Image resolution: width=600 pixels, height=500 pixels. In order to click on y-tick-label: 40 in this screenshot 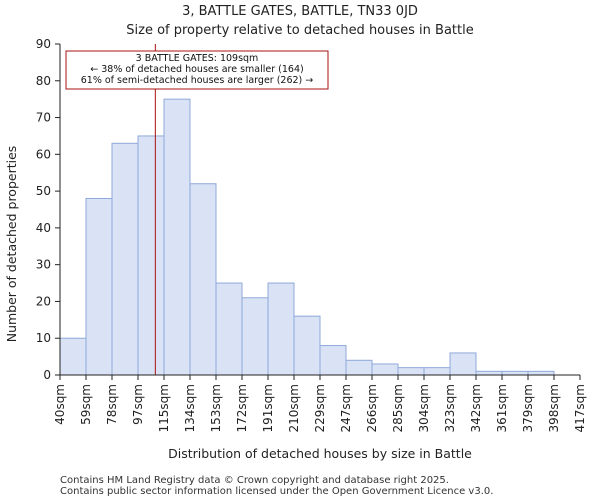, I will do `click(43, 228)`.